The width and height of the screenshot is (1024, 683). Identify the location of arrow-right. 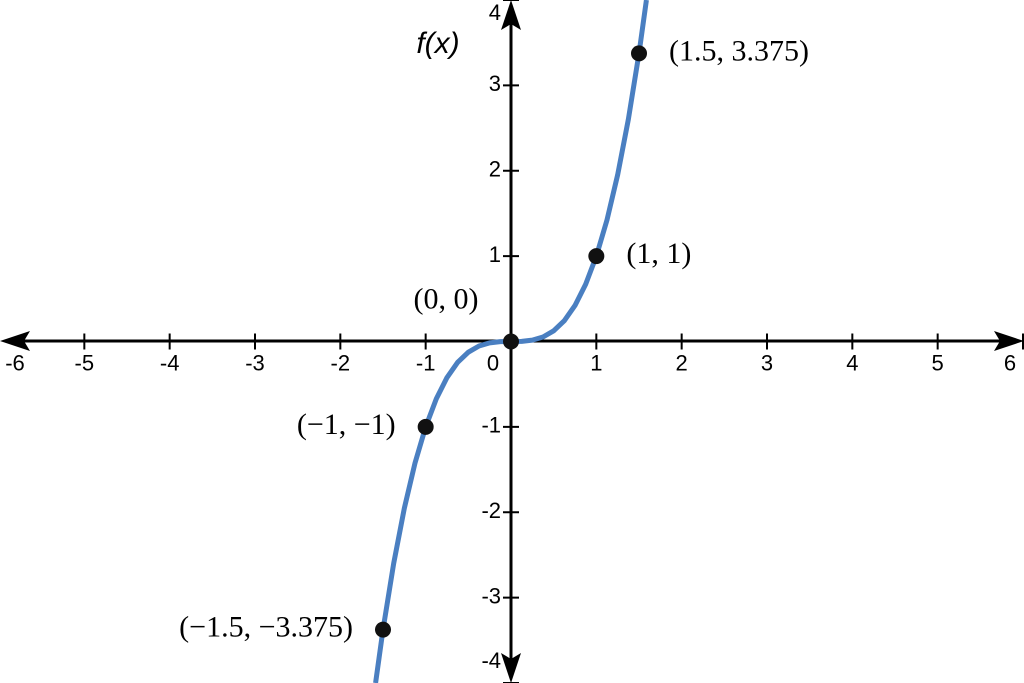
(1009, 341).